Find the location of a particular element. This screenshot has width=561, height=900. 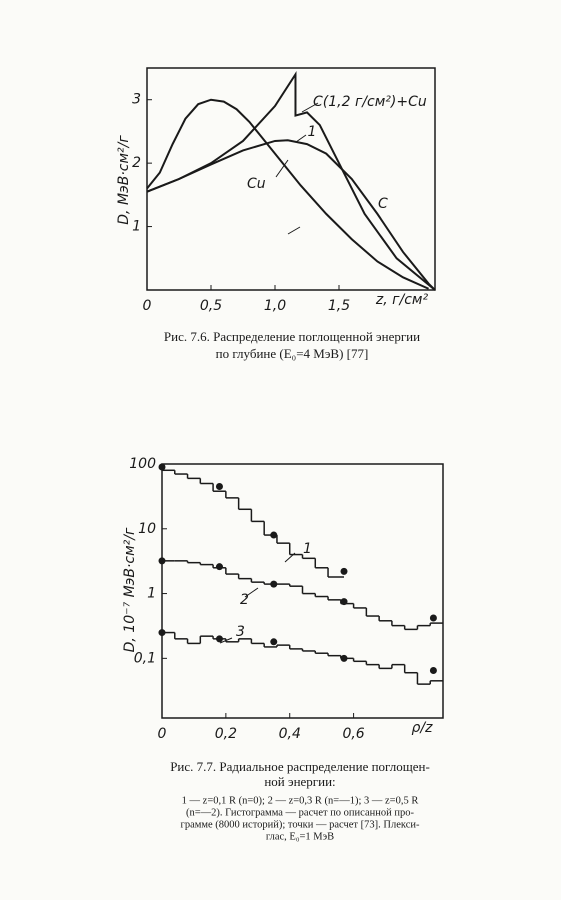

caption: по глубине (E₀=4 МэВ) [77] is located at coordinates (292, 353).